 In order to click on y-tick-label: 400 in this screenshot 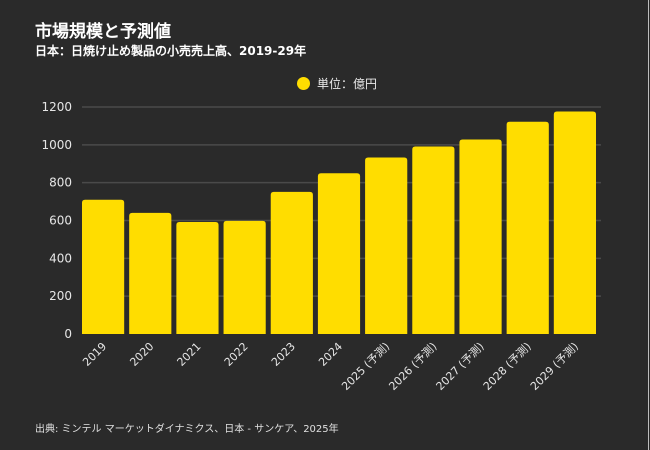, I will do `click(60, 258)`.